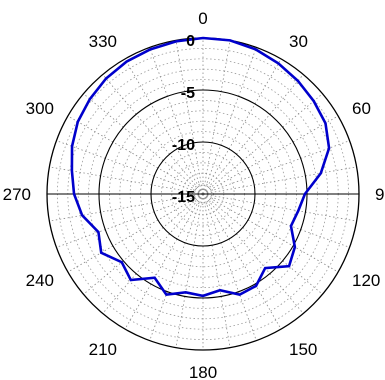  I want to click on radial-tick-labels: -15 -10 -5 0, so click(183, 119).